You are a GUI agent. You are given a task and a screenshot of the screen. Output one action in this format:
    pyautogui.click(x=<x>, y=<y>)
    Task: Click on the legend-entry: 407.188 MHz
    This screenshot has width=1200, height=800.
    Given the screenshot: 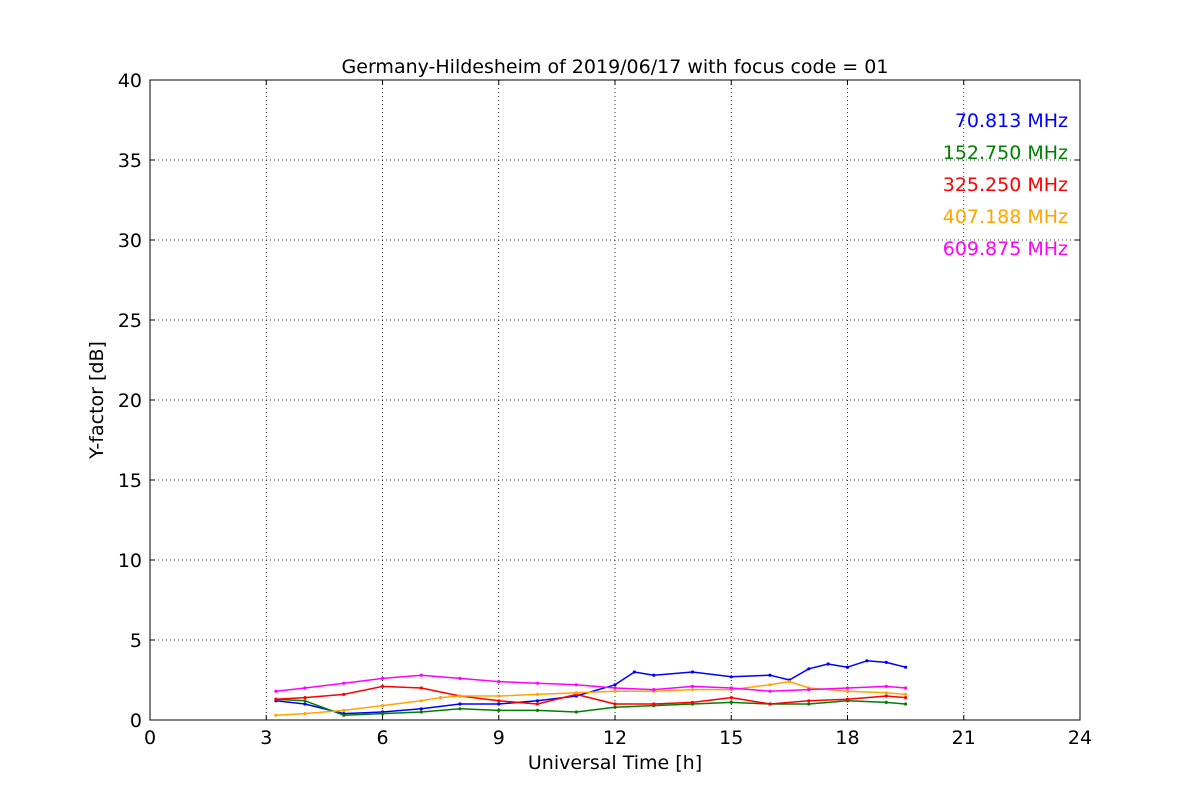 What is the action you would take?
    pyautogui.click(x=1005, y=217)
    